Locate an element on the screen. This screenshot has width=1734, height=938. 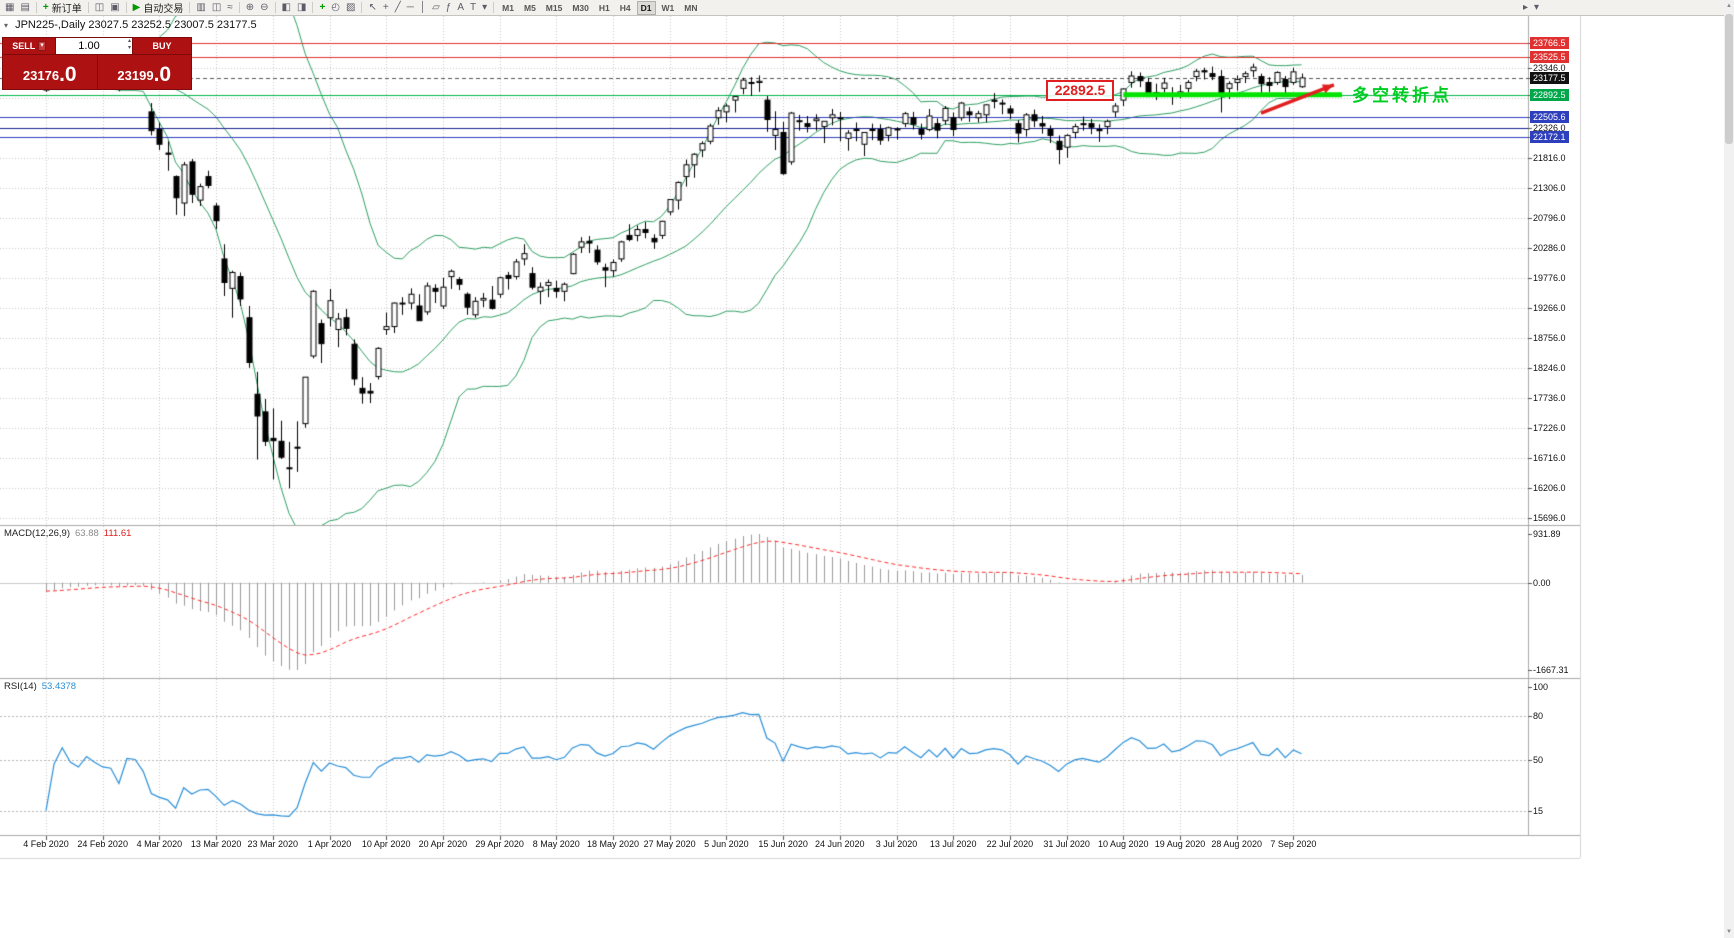
zoom-out-button: ⊖ is located at coordinates (264, 7).